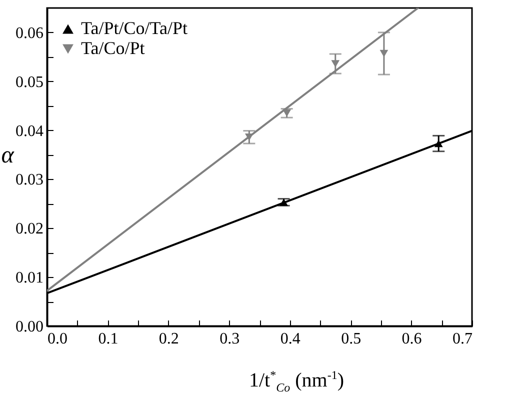 The width and height of the screenshot is (520, 407). What do you see at coordinates (30, 180) in the screenshot?
I see `y-tick-label: 0.03` at bounding box center [30, 180].